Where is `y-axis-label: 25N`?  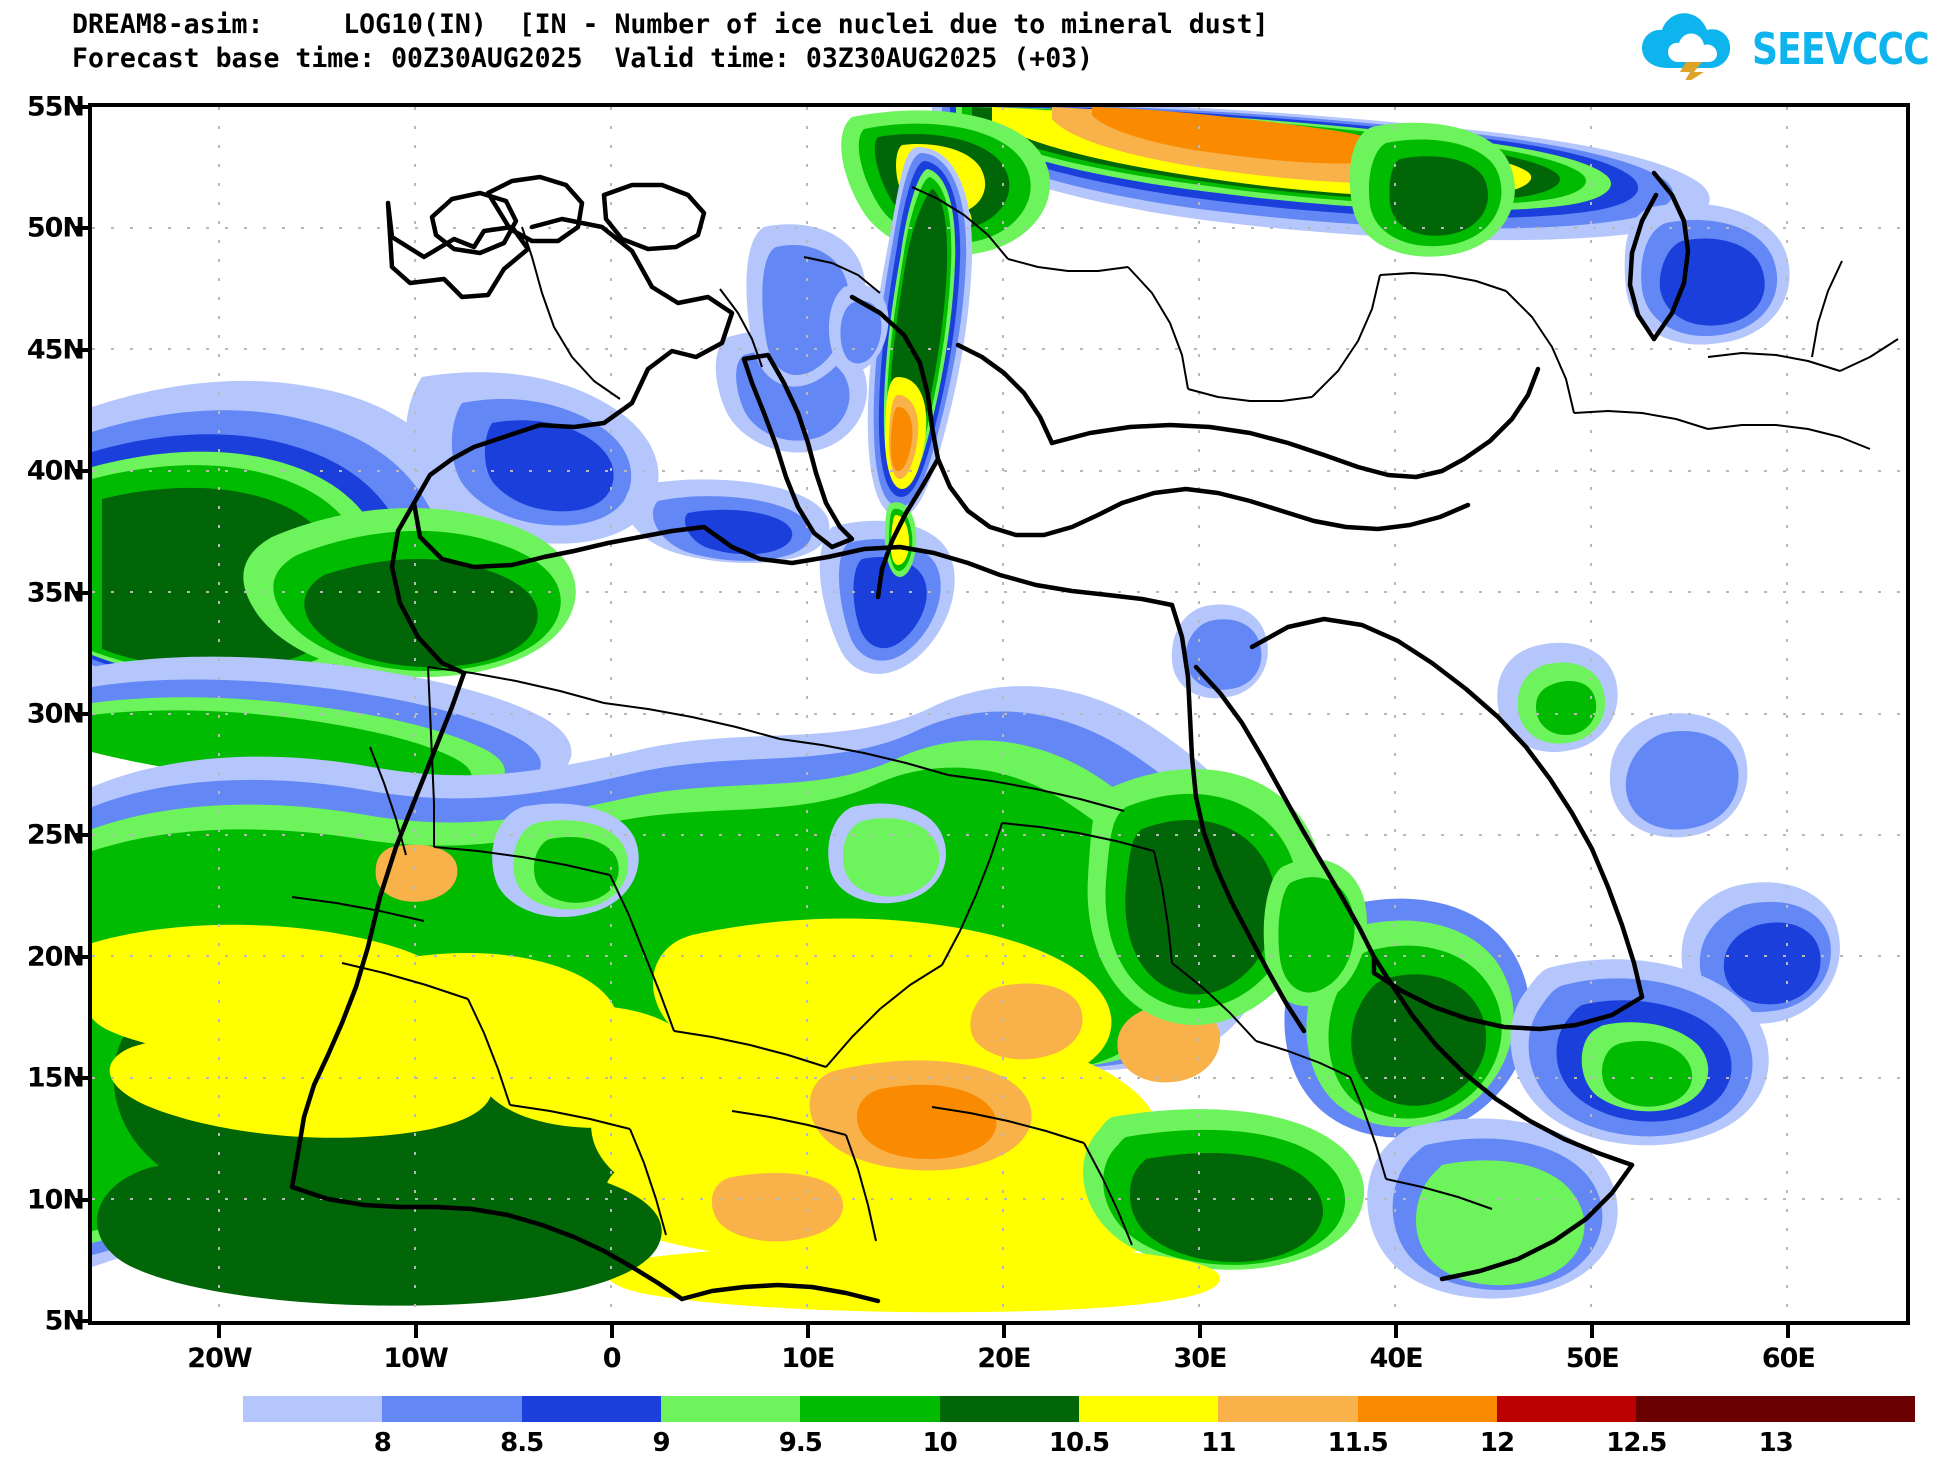
y-axis-label: 25N is located at coordinates (55, 835).